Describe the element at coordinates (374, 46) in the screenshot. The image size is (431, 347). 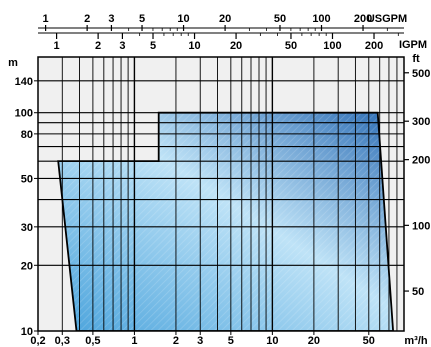
I see `igpm-tick-label: 200` at that location.